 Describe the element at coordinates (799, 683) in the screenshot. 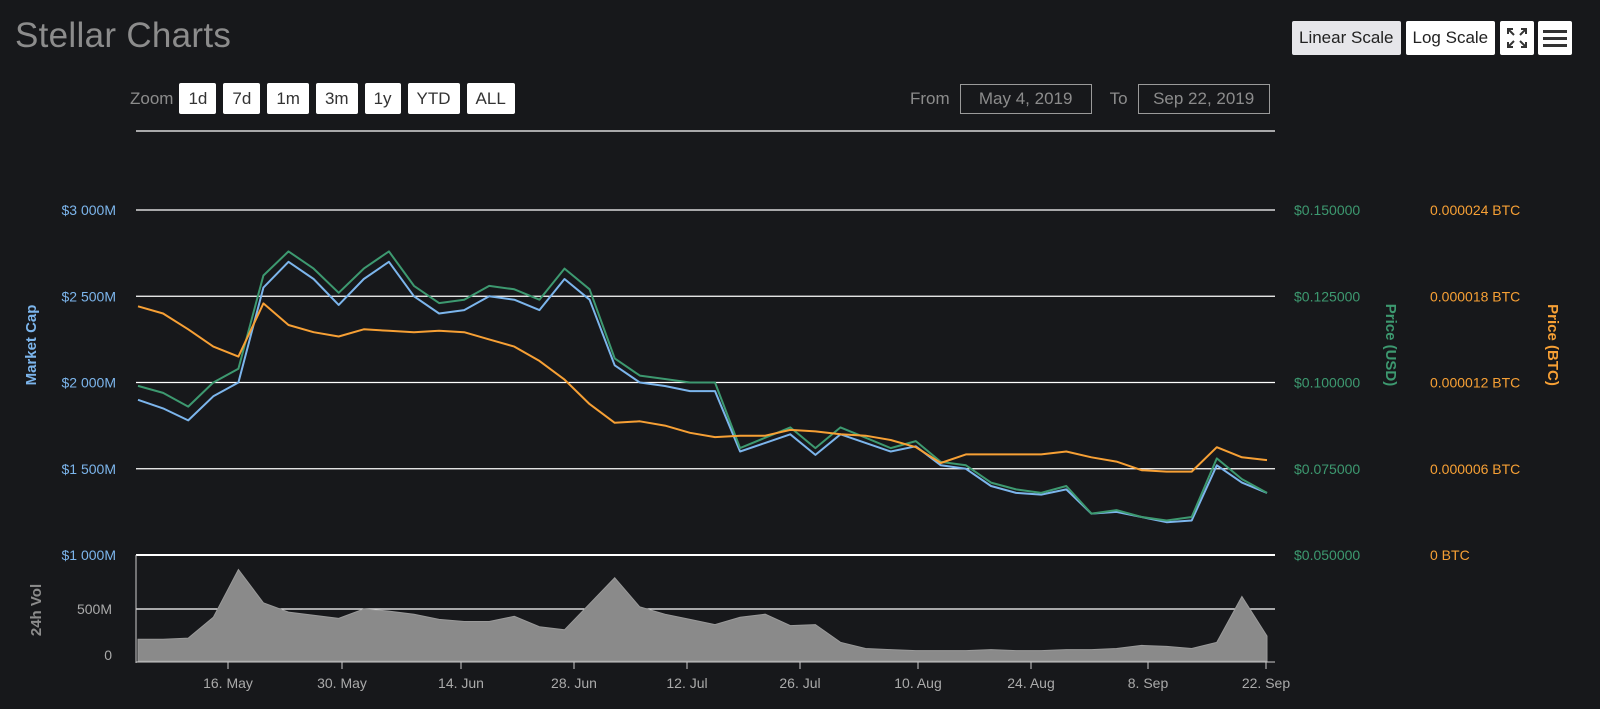

I see `x-tick-label: 26. Jul` at that location.